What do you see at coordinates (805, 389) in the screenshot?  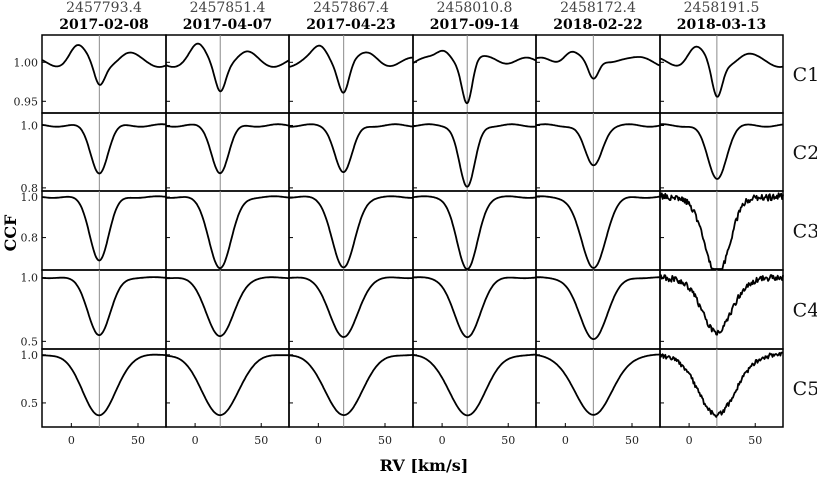 I see `row-label: C5` at bounding box center [805, 389].